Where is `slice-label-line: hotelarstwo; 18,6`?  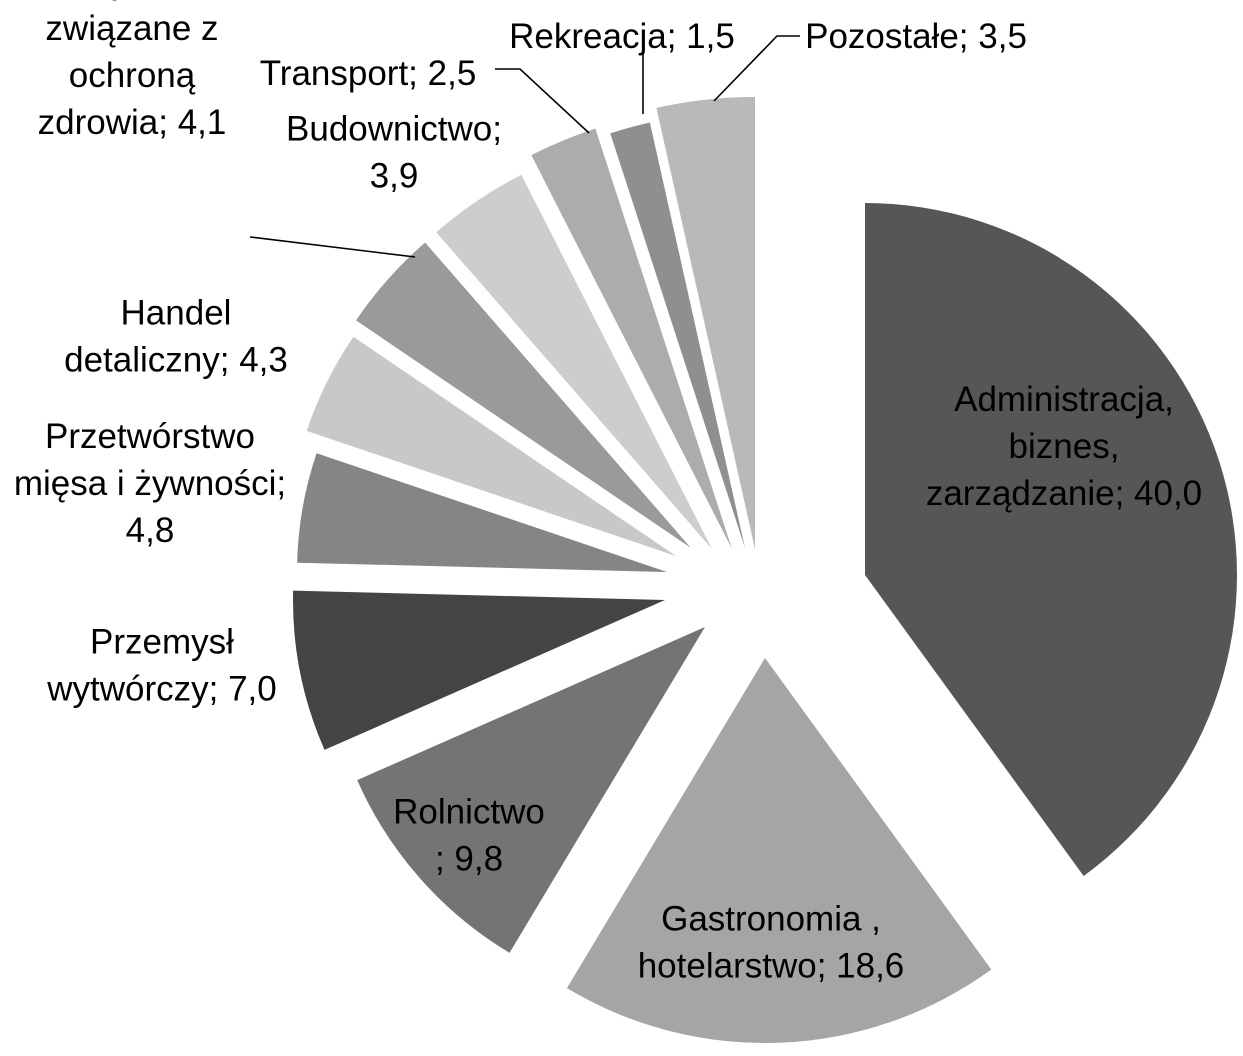
slice-label-line: hotelarstwo; 18,6 is located at coordinates (771, 966).